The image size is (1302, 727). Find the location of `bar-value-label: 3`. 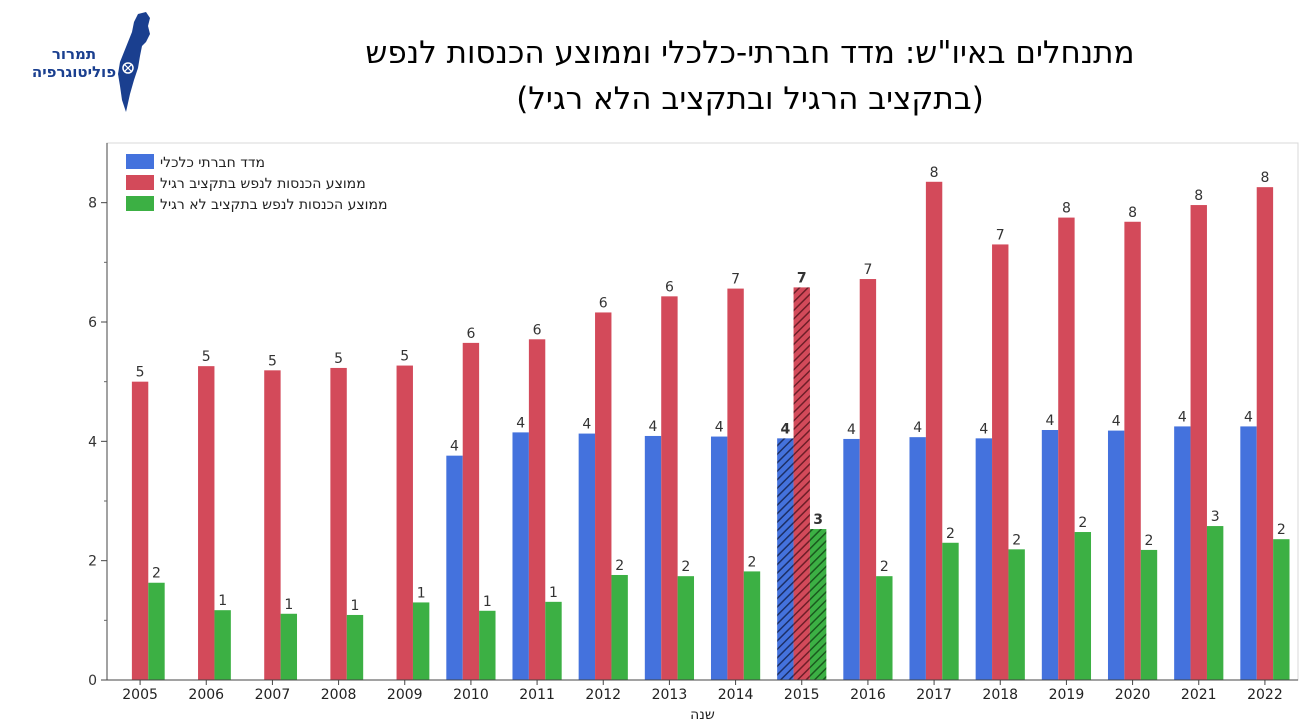

bar-value-label: 3 is located at coordinates (818, 520).